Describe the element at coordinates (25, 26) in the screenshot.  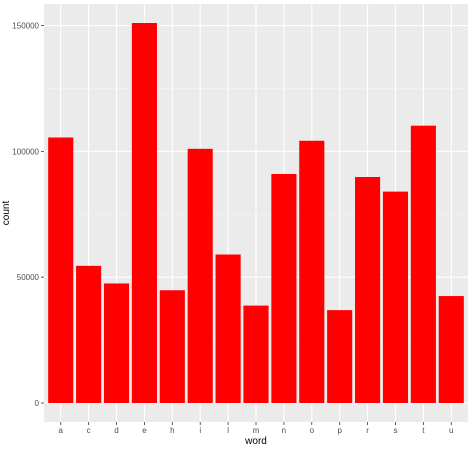
I see `y-tick-label: 150000` at that location.